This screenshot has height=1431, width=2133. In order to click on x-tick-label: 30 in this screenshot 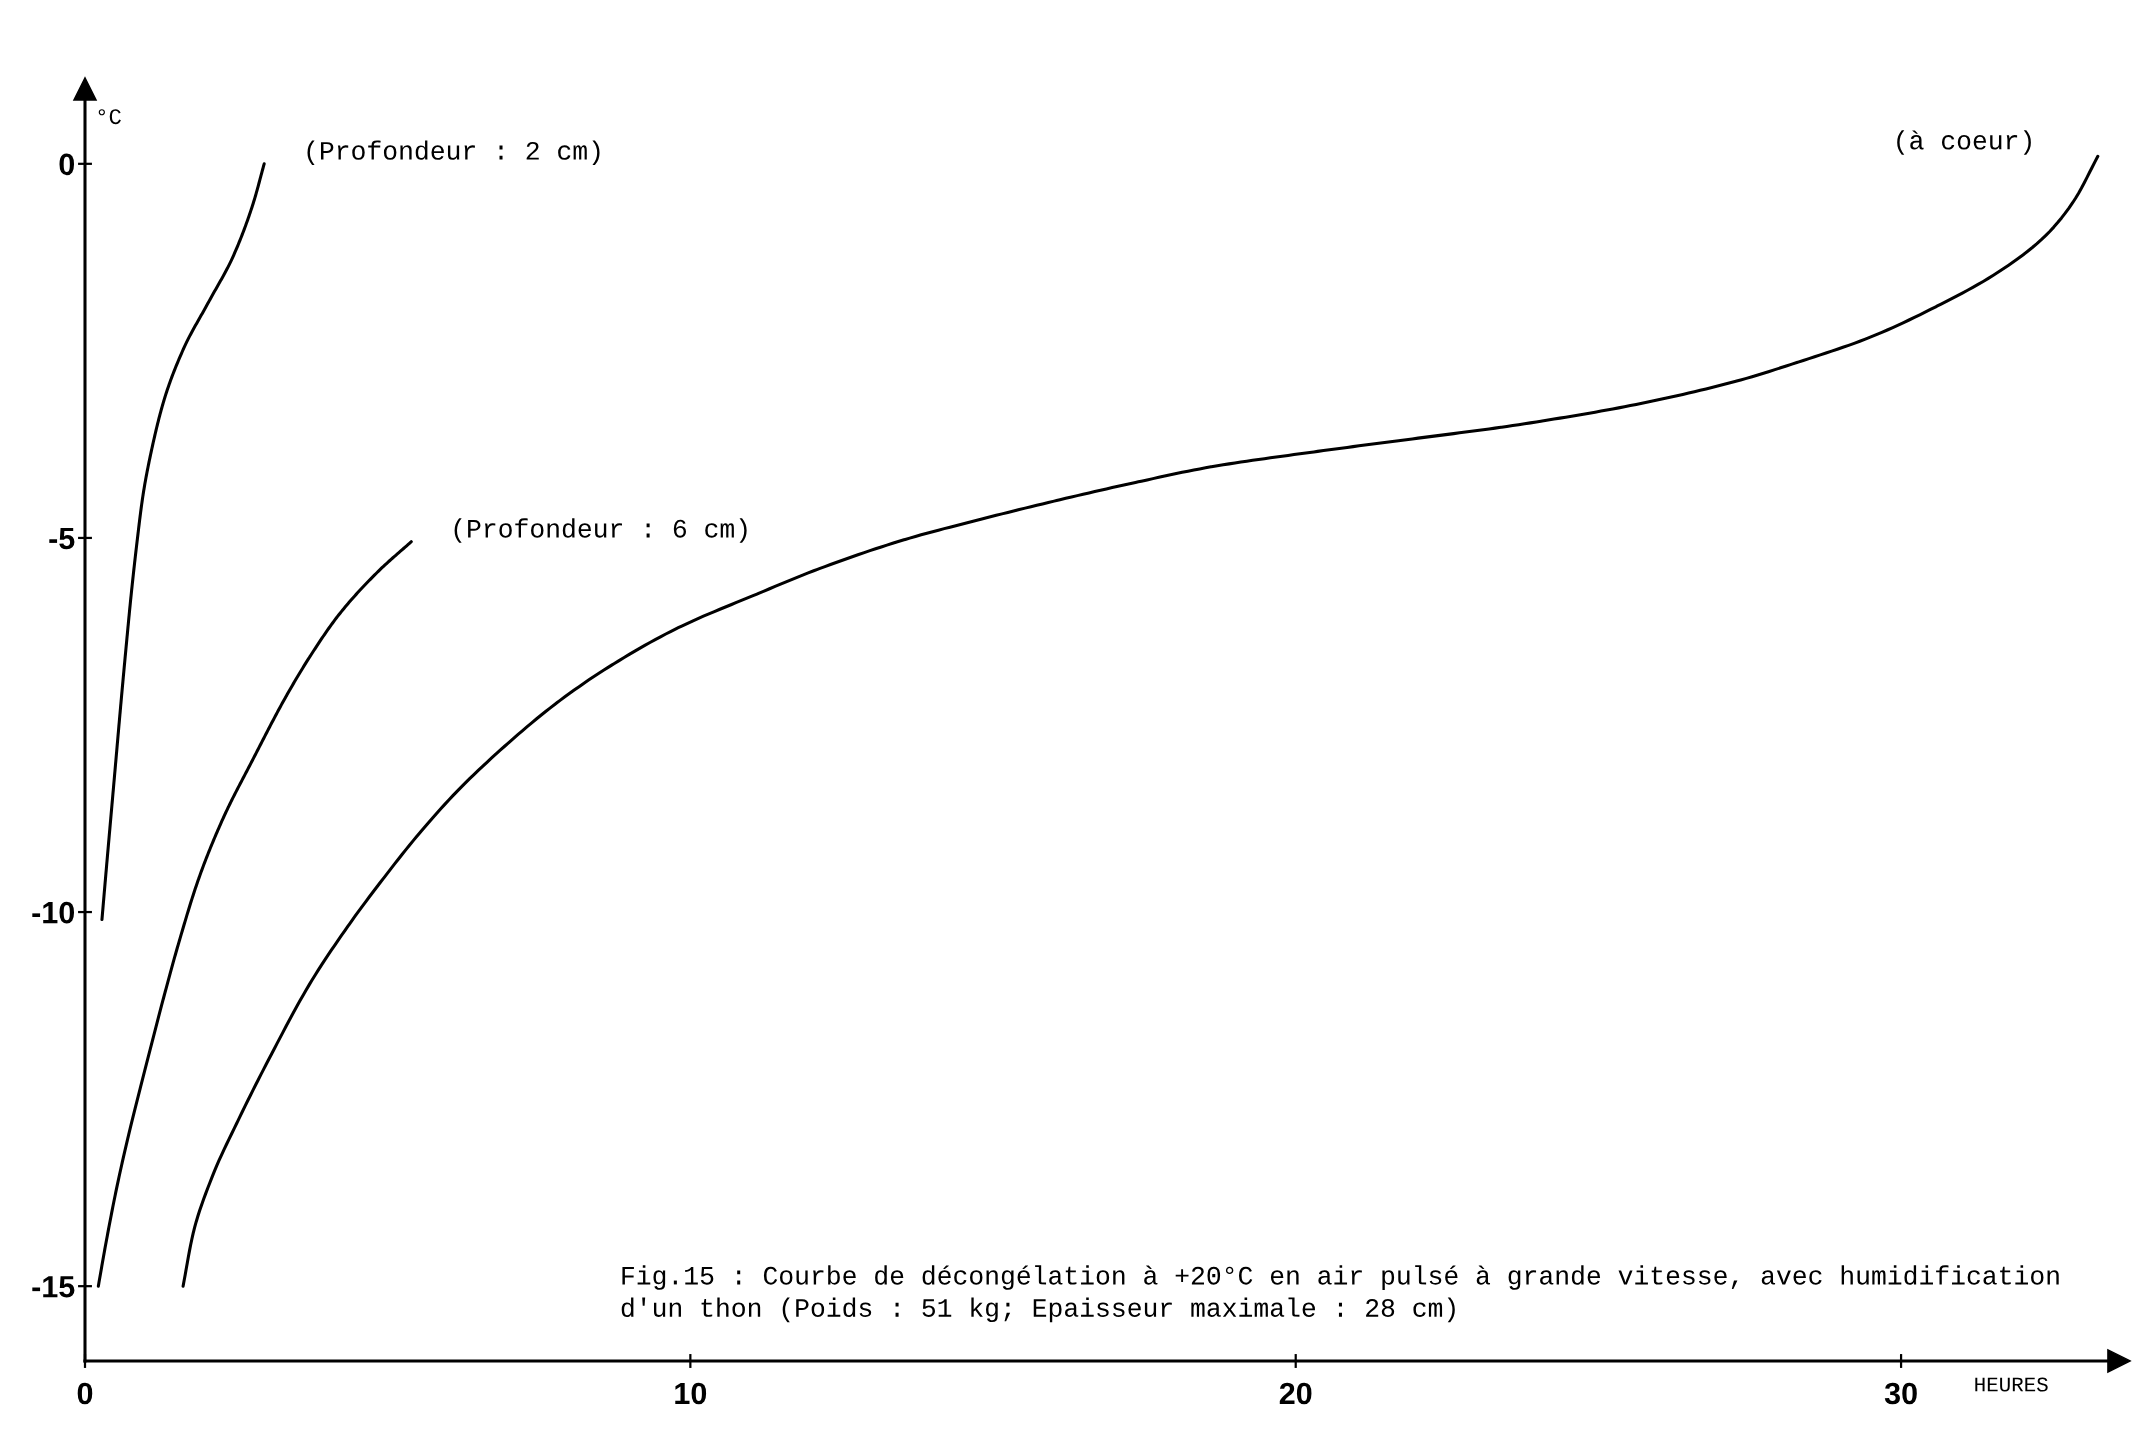, I will do `click(1900, 1393)`.